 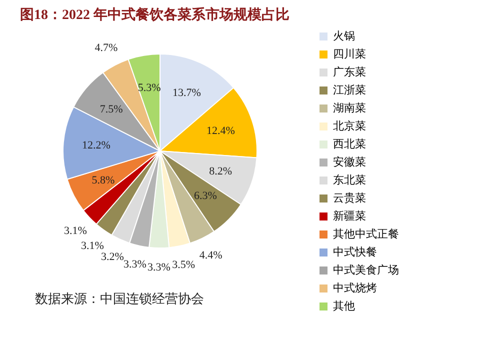 What do you see at coordinates (220, 172) in the screenshot?
I see `data-label: 8.2%` at bounding box center [220, 172].